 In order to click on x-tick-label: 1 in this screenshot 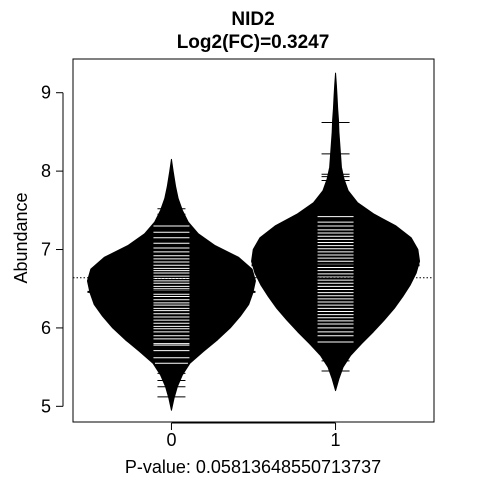, I will do `click(336, 440)`.